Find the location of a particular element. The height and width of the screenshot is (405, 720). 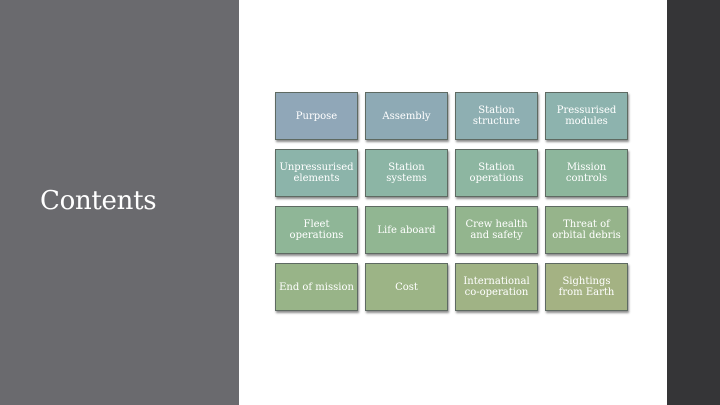

tile-station-operations: Station operations is located at coordinates (496, 173).